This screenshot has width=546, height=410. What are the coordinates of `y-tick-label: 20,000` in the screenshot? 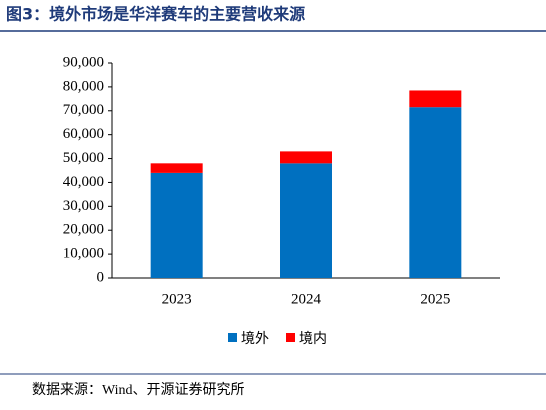 It's located at (83, 230).